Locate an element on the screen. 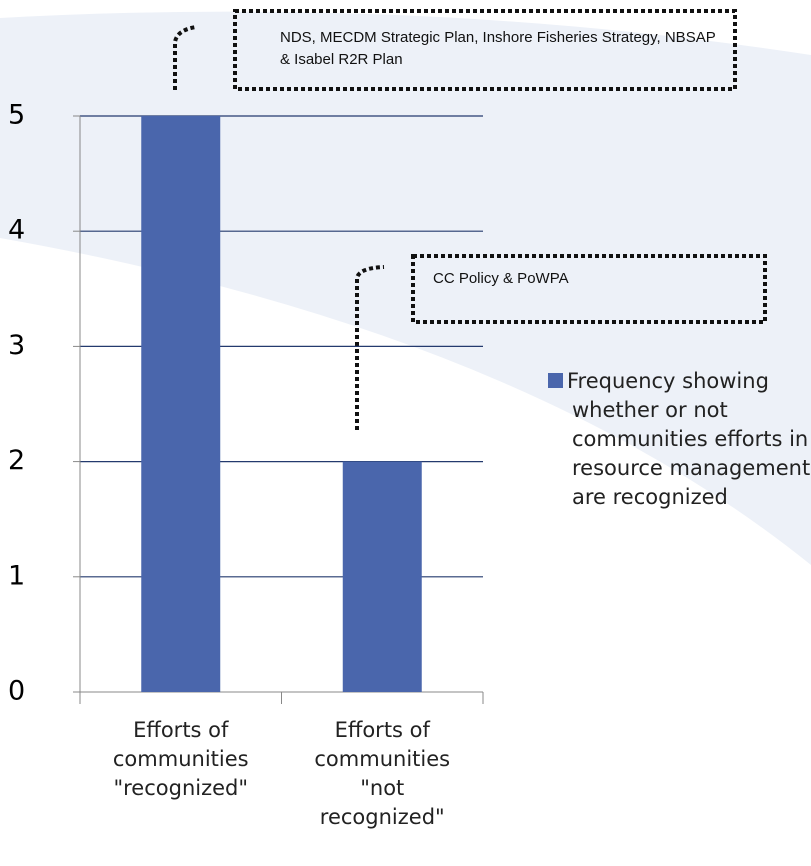 The width and height of the screenshot is (811, 866). y-tick-label: 2 is located at coordinates (16, 460).